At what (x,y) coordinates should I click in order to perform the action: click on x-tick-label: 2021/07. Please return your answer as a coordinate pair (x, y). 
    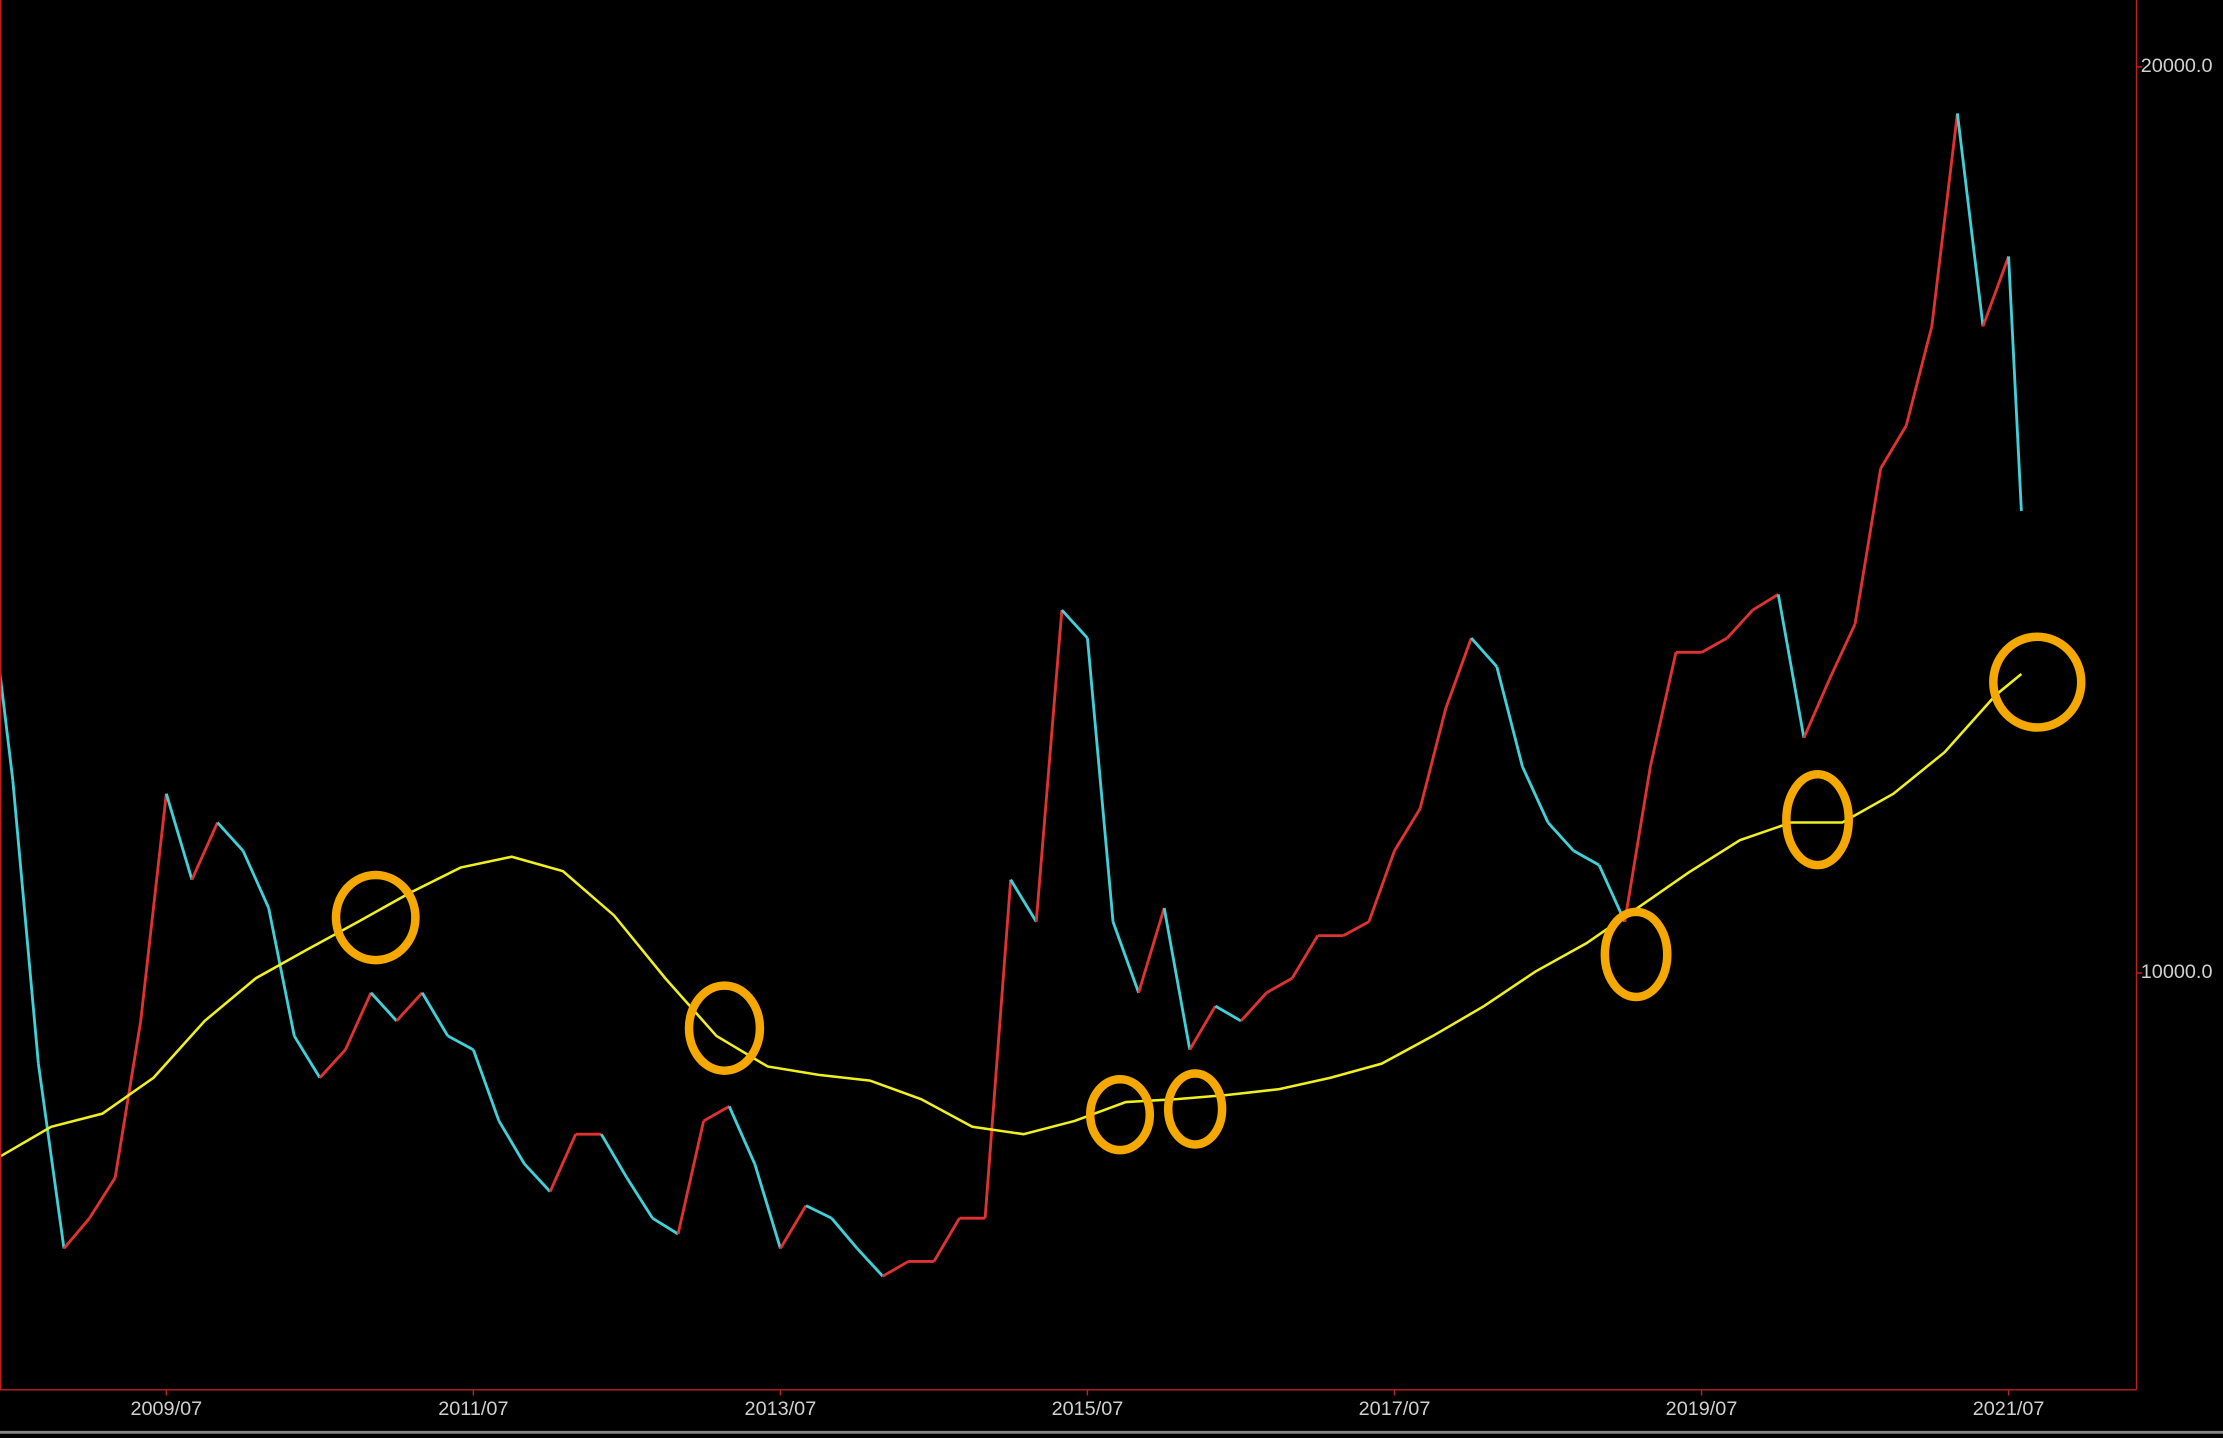
    Looking at the image, I should click on (2009, 1409).